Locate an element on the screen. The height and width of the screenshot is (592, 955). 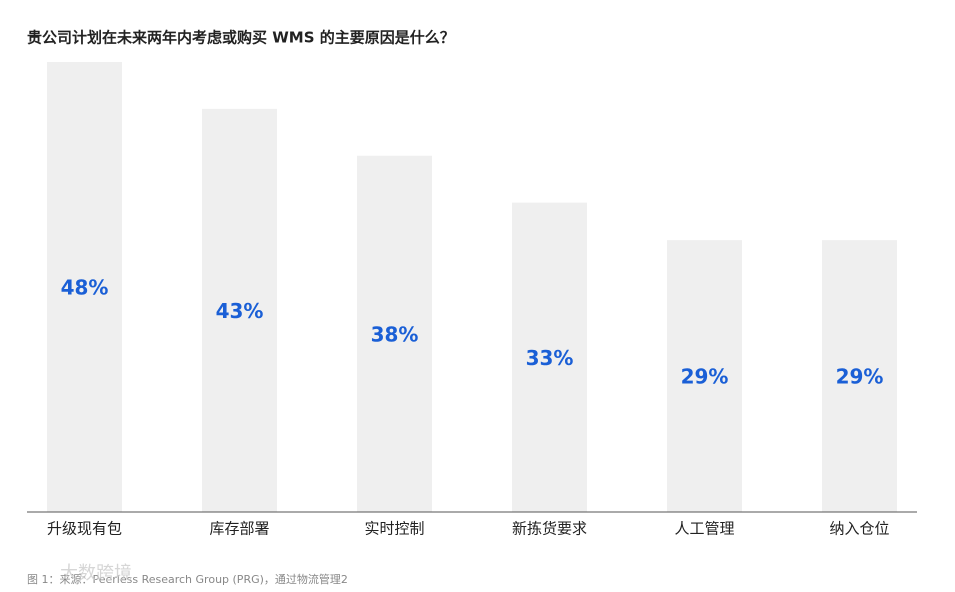
x-tick-label: 新拣货要求 is located at coordinates (549, 529).